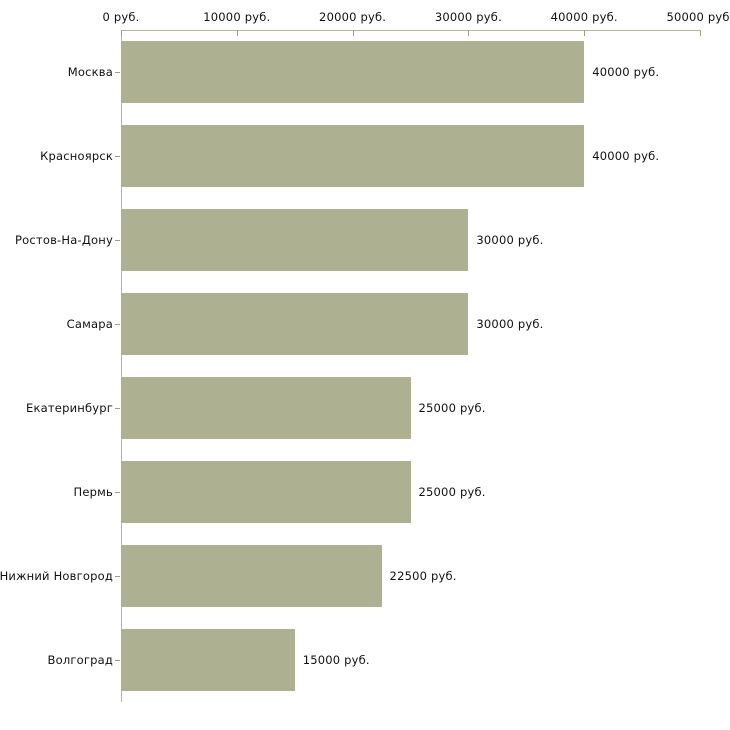 The height and width of the screenshot is (730, 730). I want to click on x-tick-label: 10000 руб., so click(237, 17).